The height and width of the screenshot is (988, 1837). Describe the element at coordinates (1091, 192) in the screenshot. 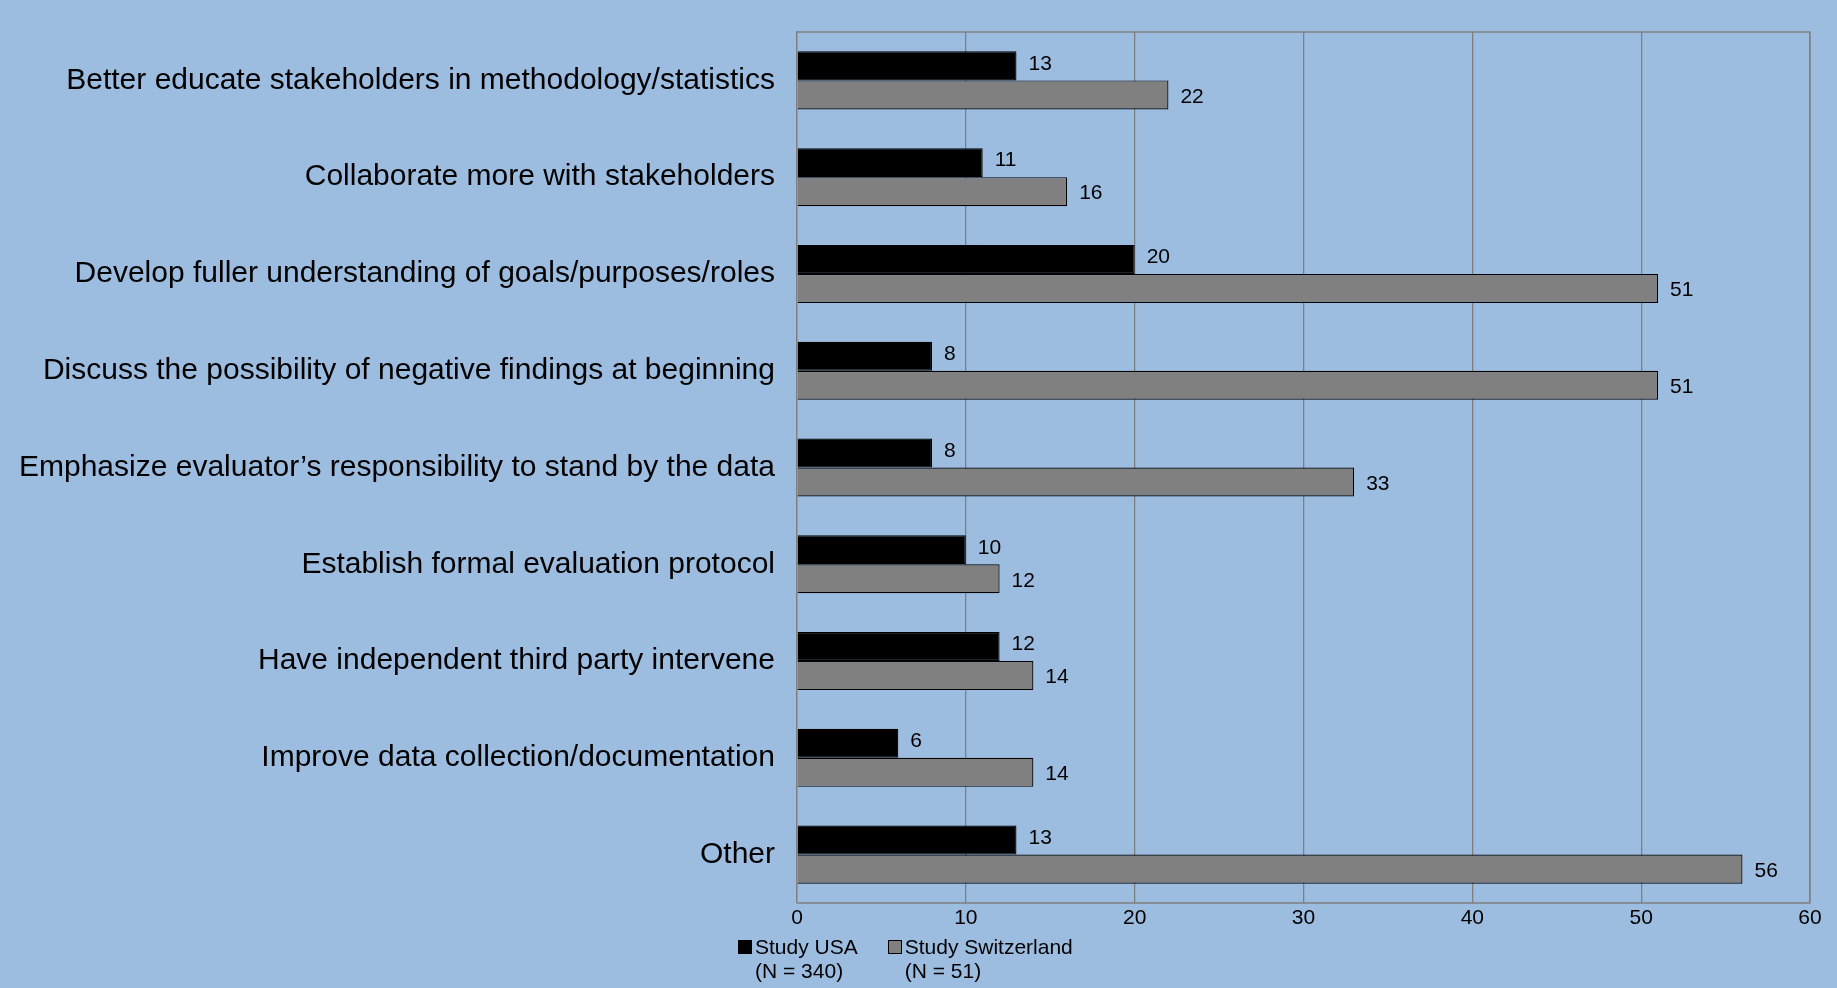

I see `data-label: 16` at that location.